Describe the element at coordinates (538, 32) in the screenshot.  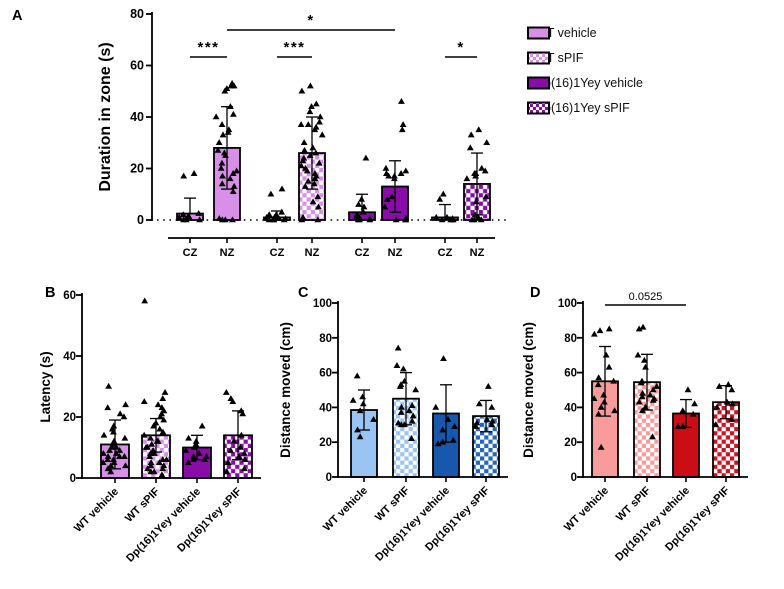
I see `legend-swatch-rect` at that location.